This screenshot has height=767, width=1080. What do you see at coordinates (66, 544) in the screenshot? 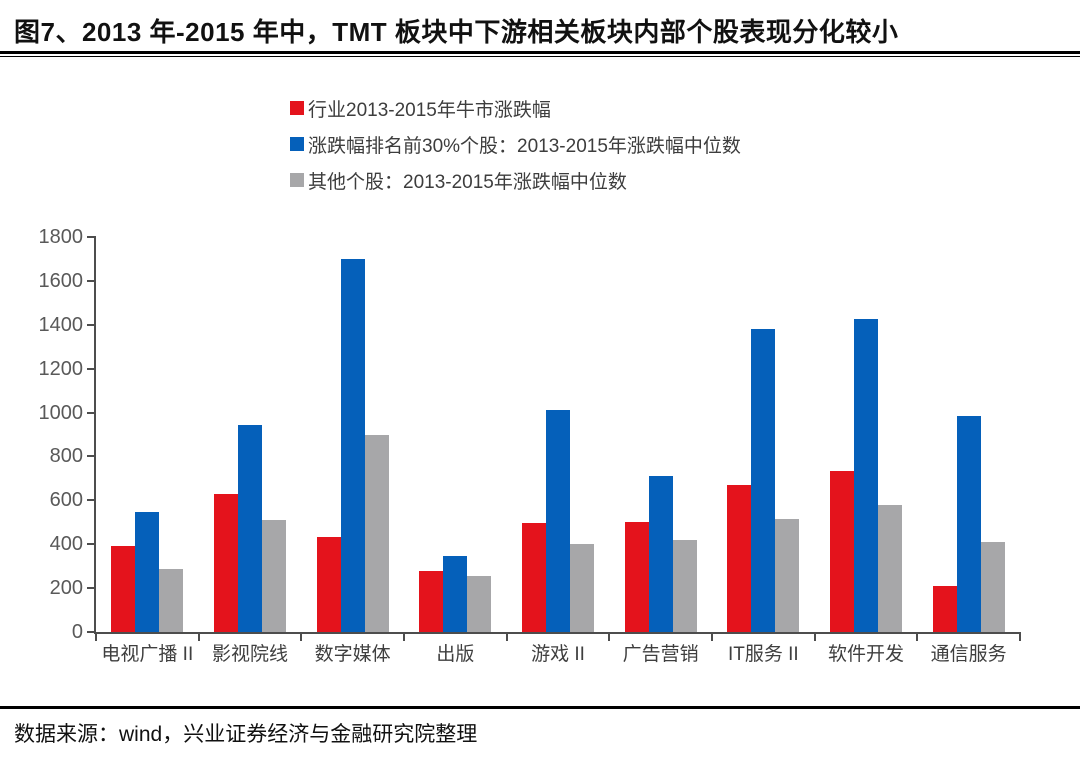
I see `y-tick-label: 400` at bounding box center [66, 544].